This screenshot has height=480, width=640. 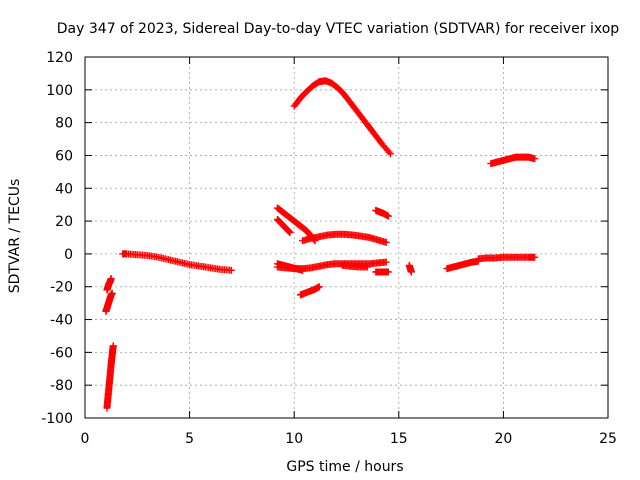 What do you see at coordinates (189, 439) in the screenshot?
I see `x-tick-label: 5` at bounding box center [189, 439].